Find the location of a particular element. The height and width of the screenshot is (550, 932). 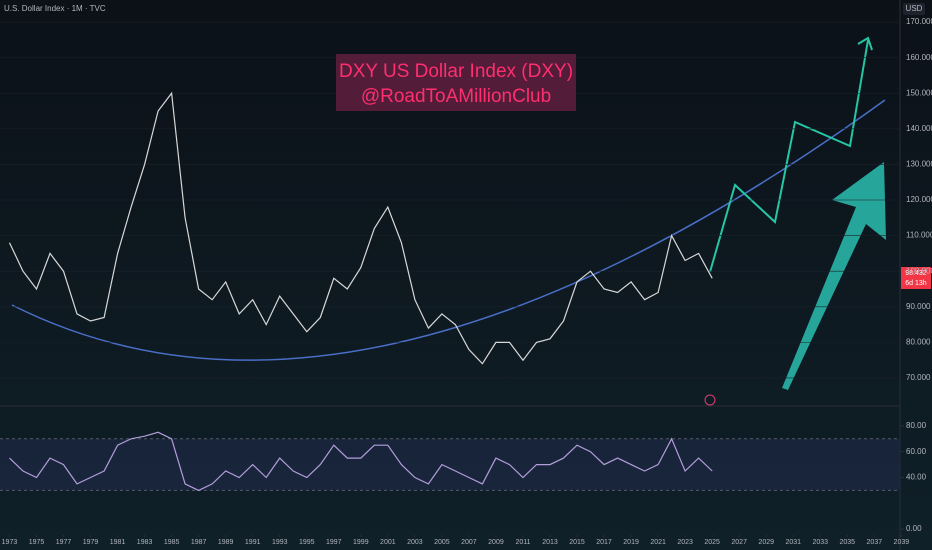

rsi-tick-label: 0.00 is located at coordinates (914, 528).